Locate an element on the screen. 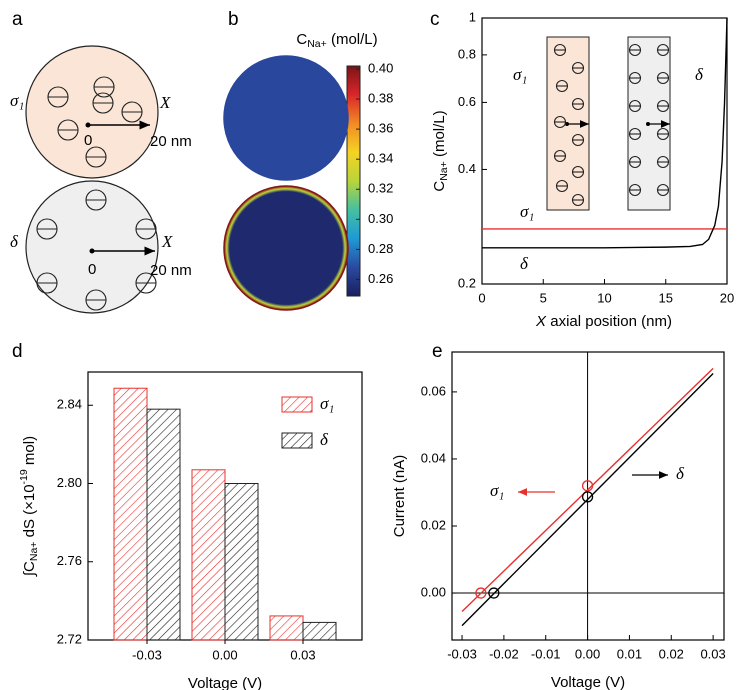 The image size is (739, 690). x-tick-label: 0.01 is located at coordinates (629, 653).